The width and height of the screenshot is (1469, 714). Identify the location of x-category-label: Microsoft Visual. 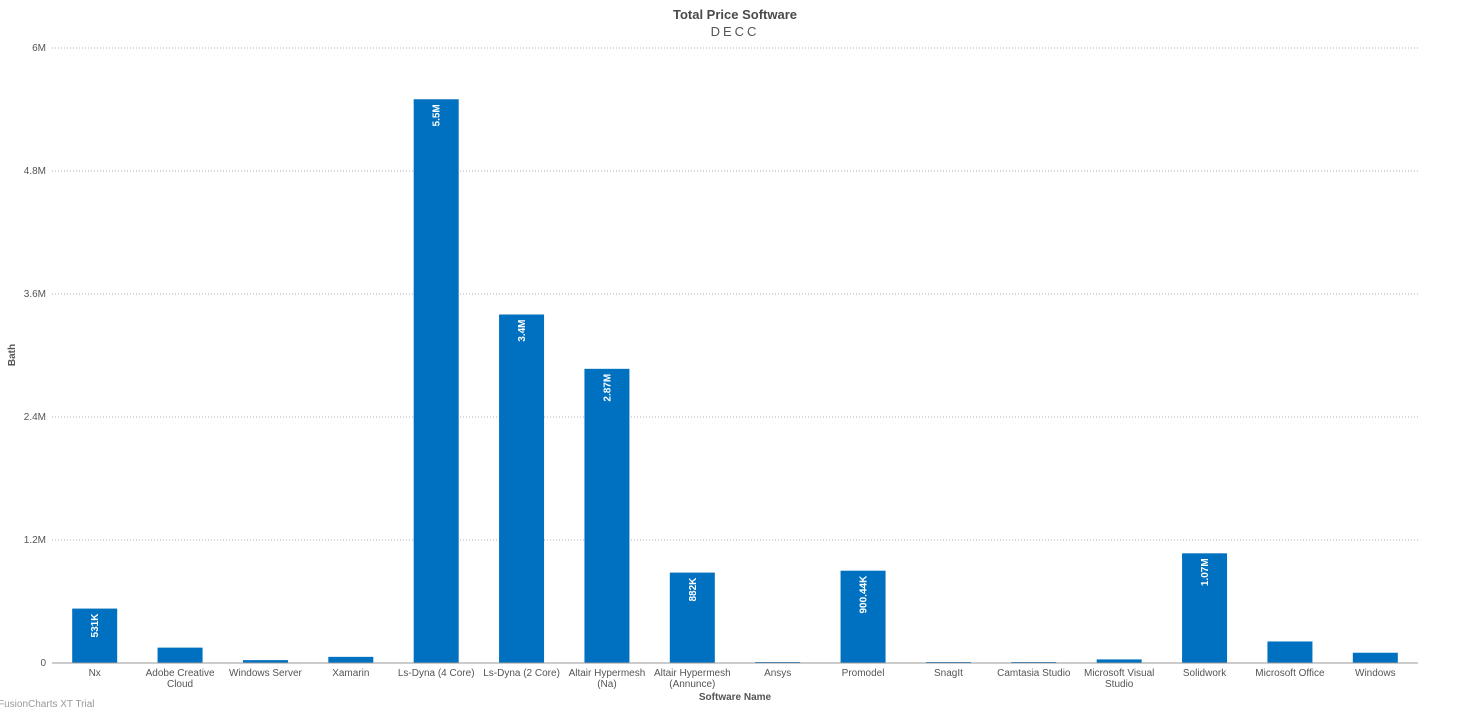
(1119, 673).